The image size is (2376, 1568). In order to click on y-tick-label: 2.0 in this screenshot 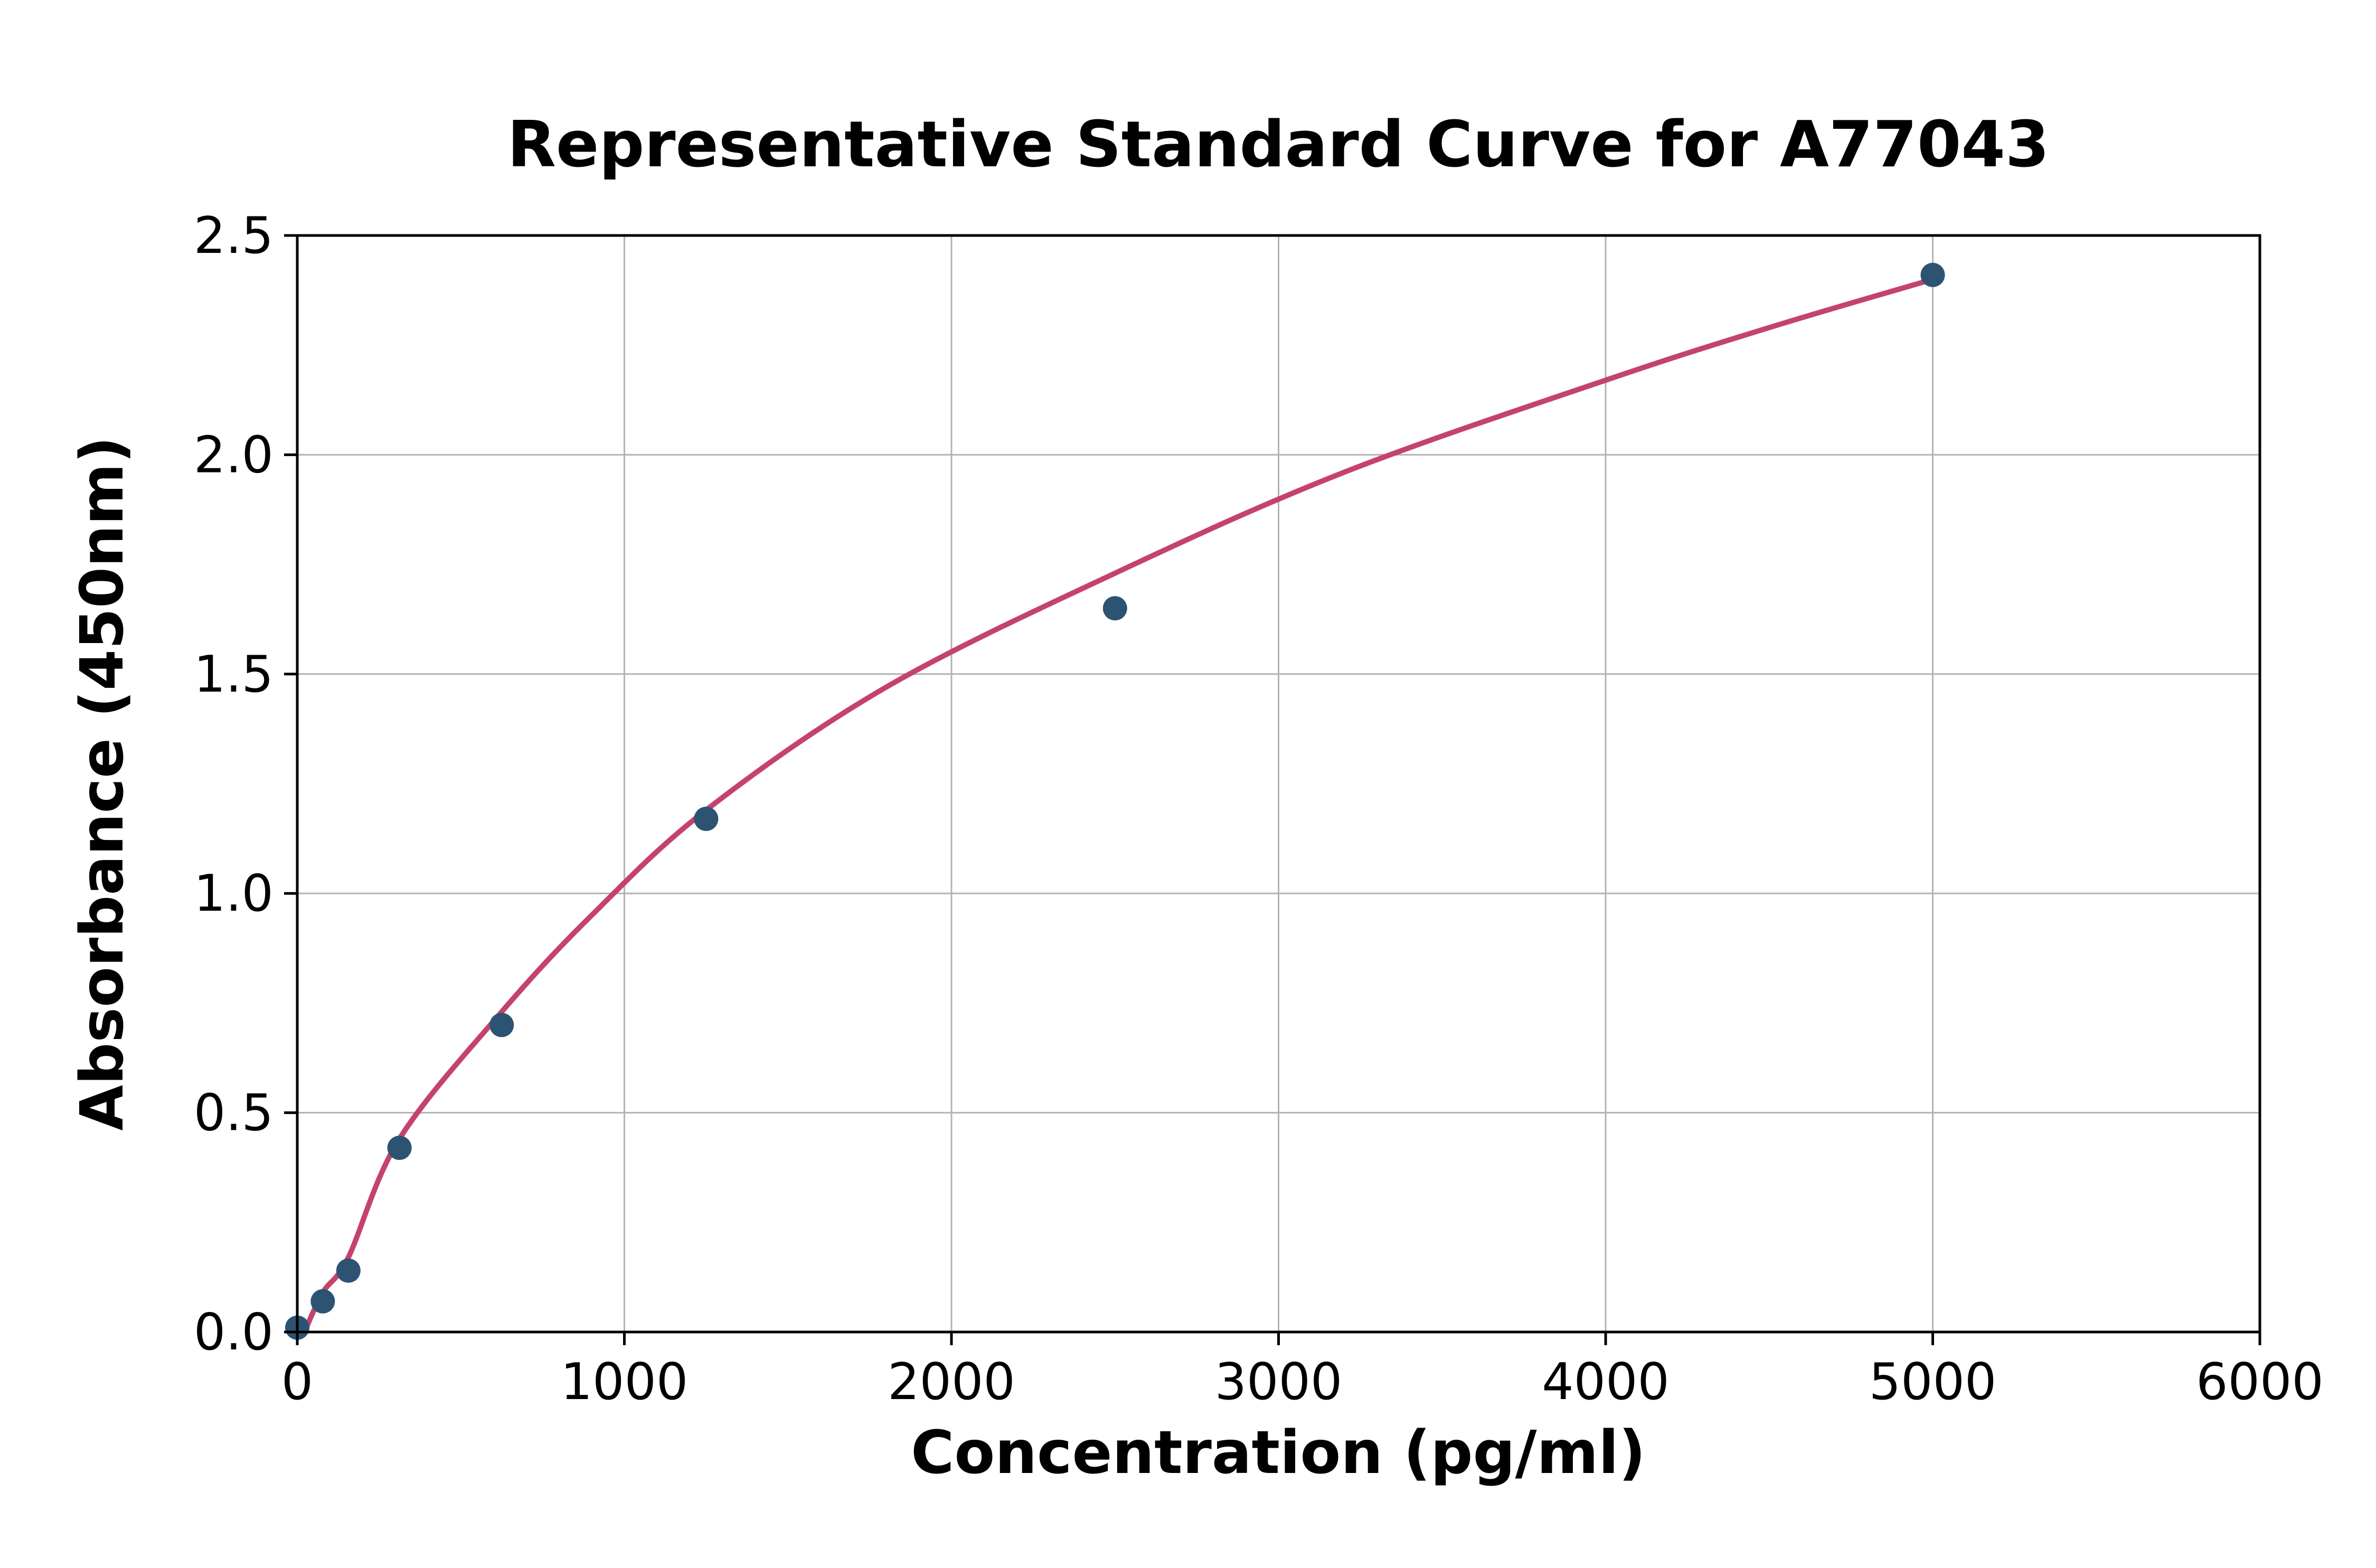, I will do `click(234, 455)`.